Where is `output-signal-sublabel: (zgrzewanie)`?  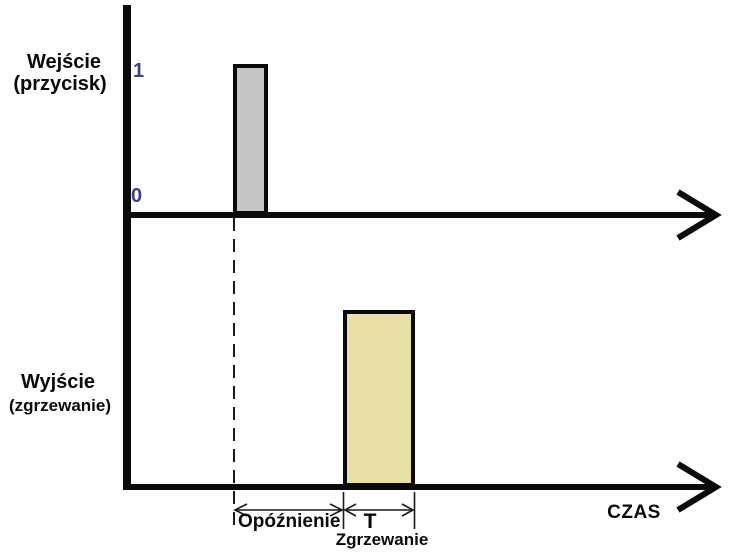 output-signal-sublabel: (zgrzewanie) is located at coordinates (60, 405).